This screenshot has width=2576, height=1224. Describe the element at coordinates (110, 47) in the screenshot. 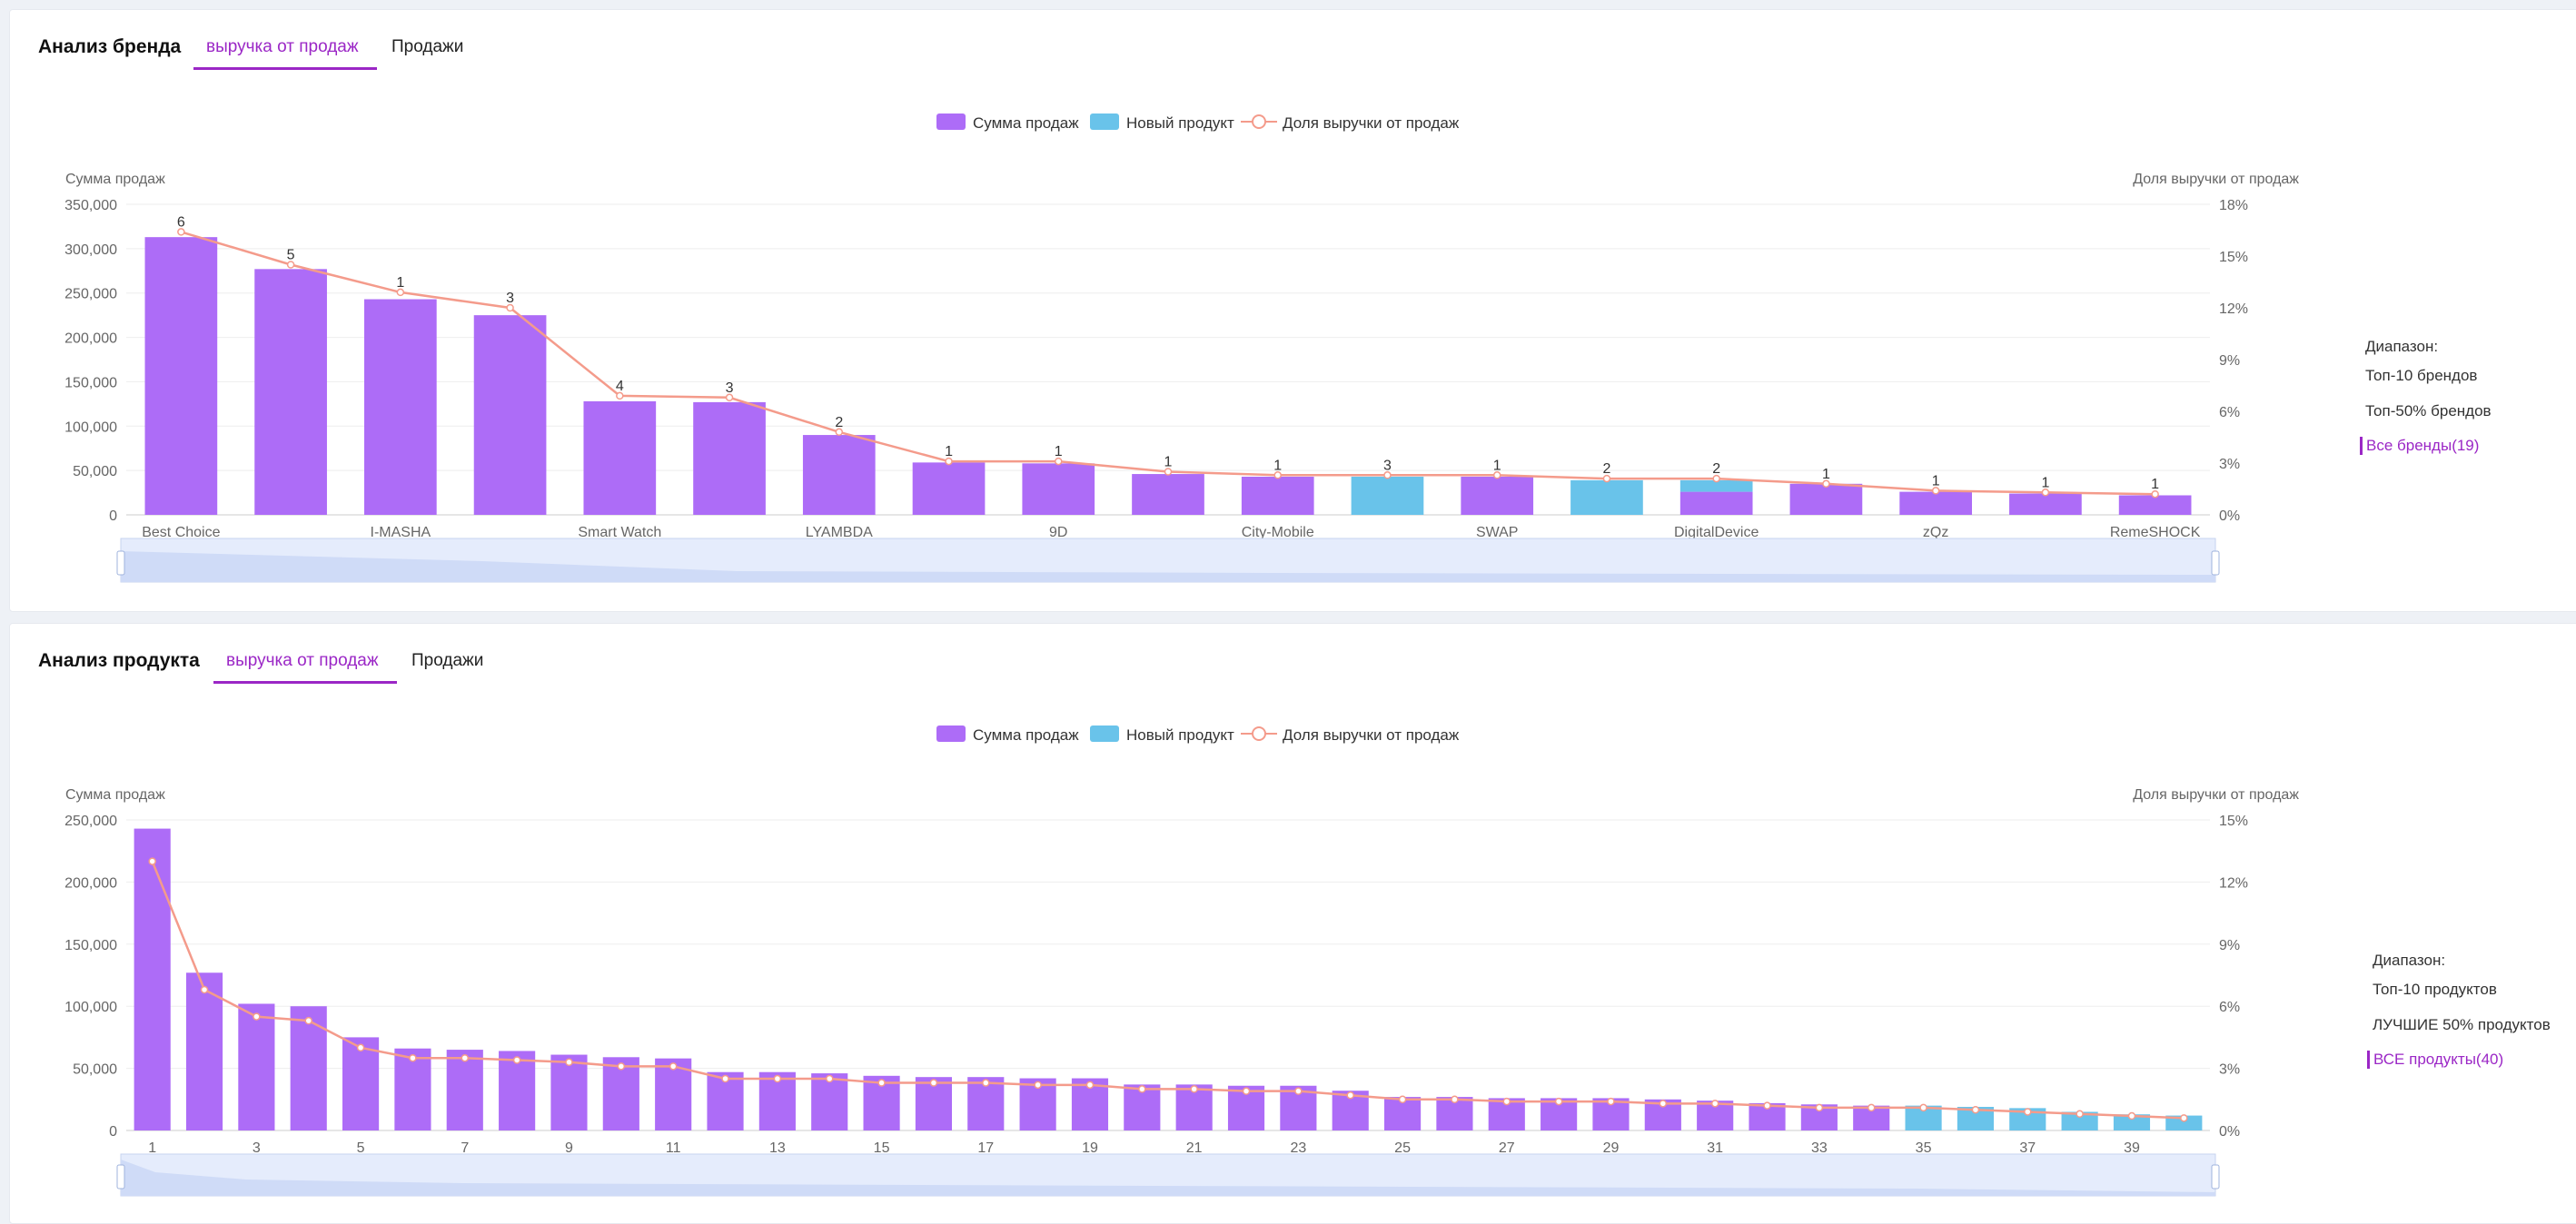

I see `brand-analysis-title: Анализ бренда` at that location.